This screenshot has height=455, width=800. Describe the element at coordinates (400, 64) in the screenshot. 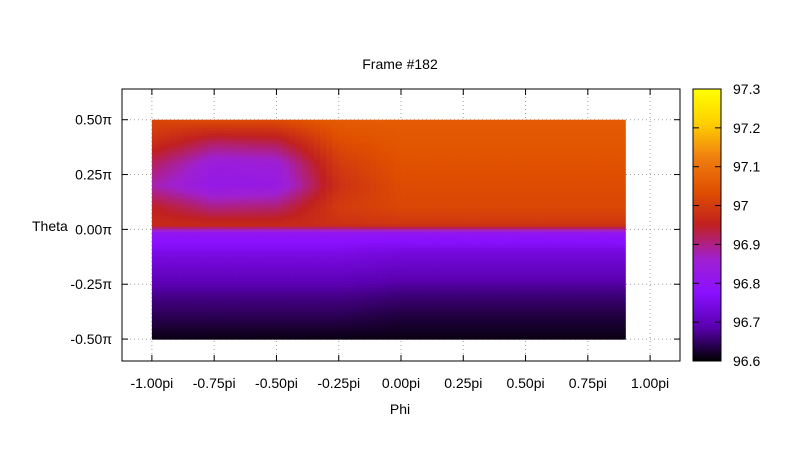

I see `chart-title: Frame #182` at that location.